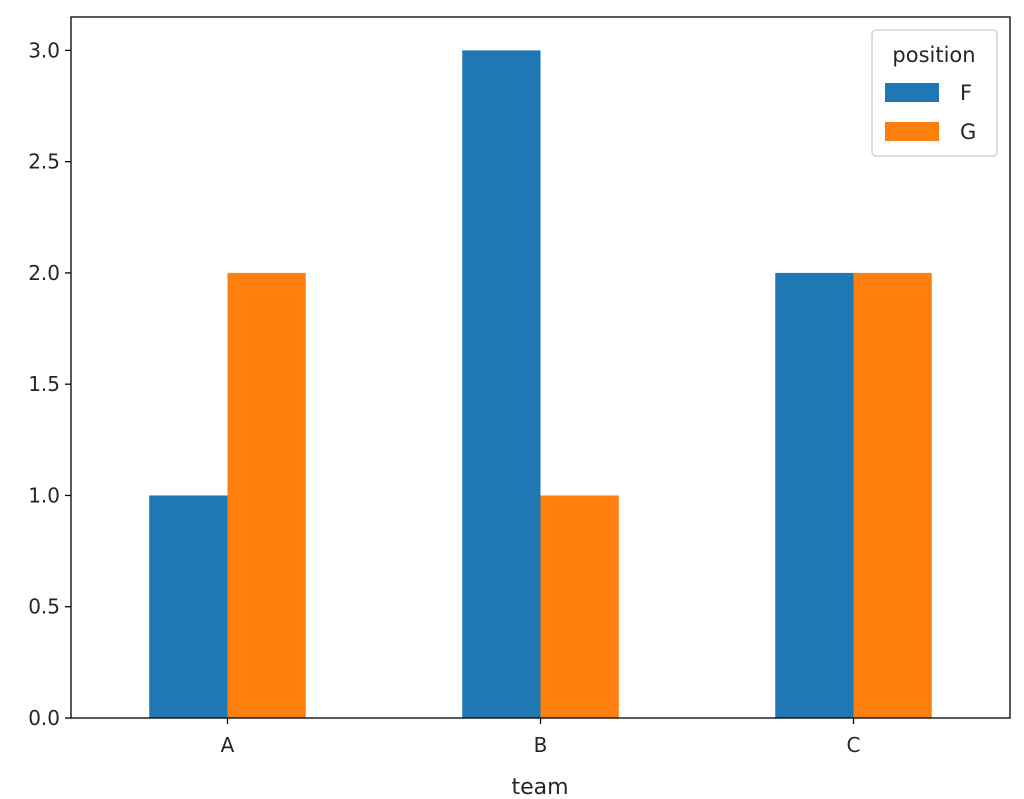  Describe the element at coordinates (966, 93) in the screenshot. I see `legend-label-f: F` at that location.